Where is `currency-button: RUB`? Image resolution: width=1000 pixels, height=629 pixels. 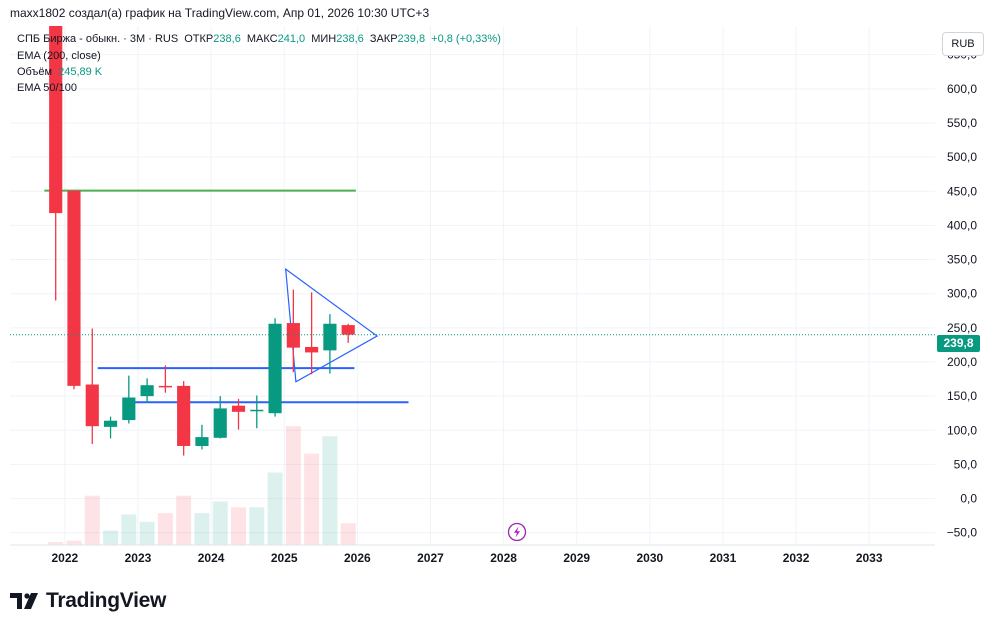 currency-button: RUB is located at coordinates (963, 44).